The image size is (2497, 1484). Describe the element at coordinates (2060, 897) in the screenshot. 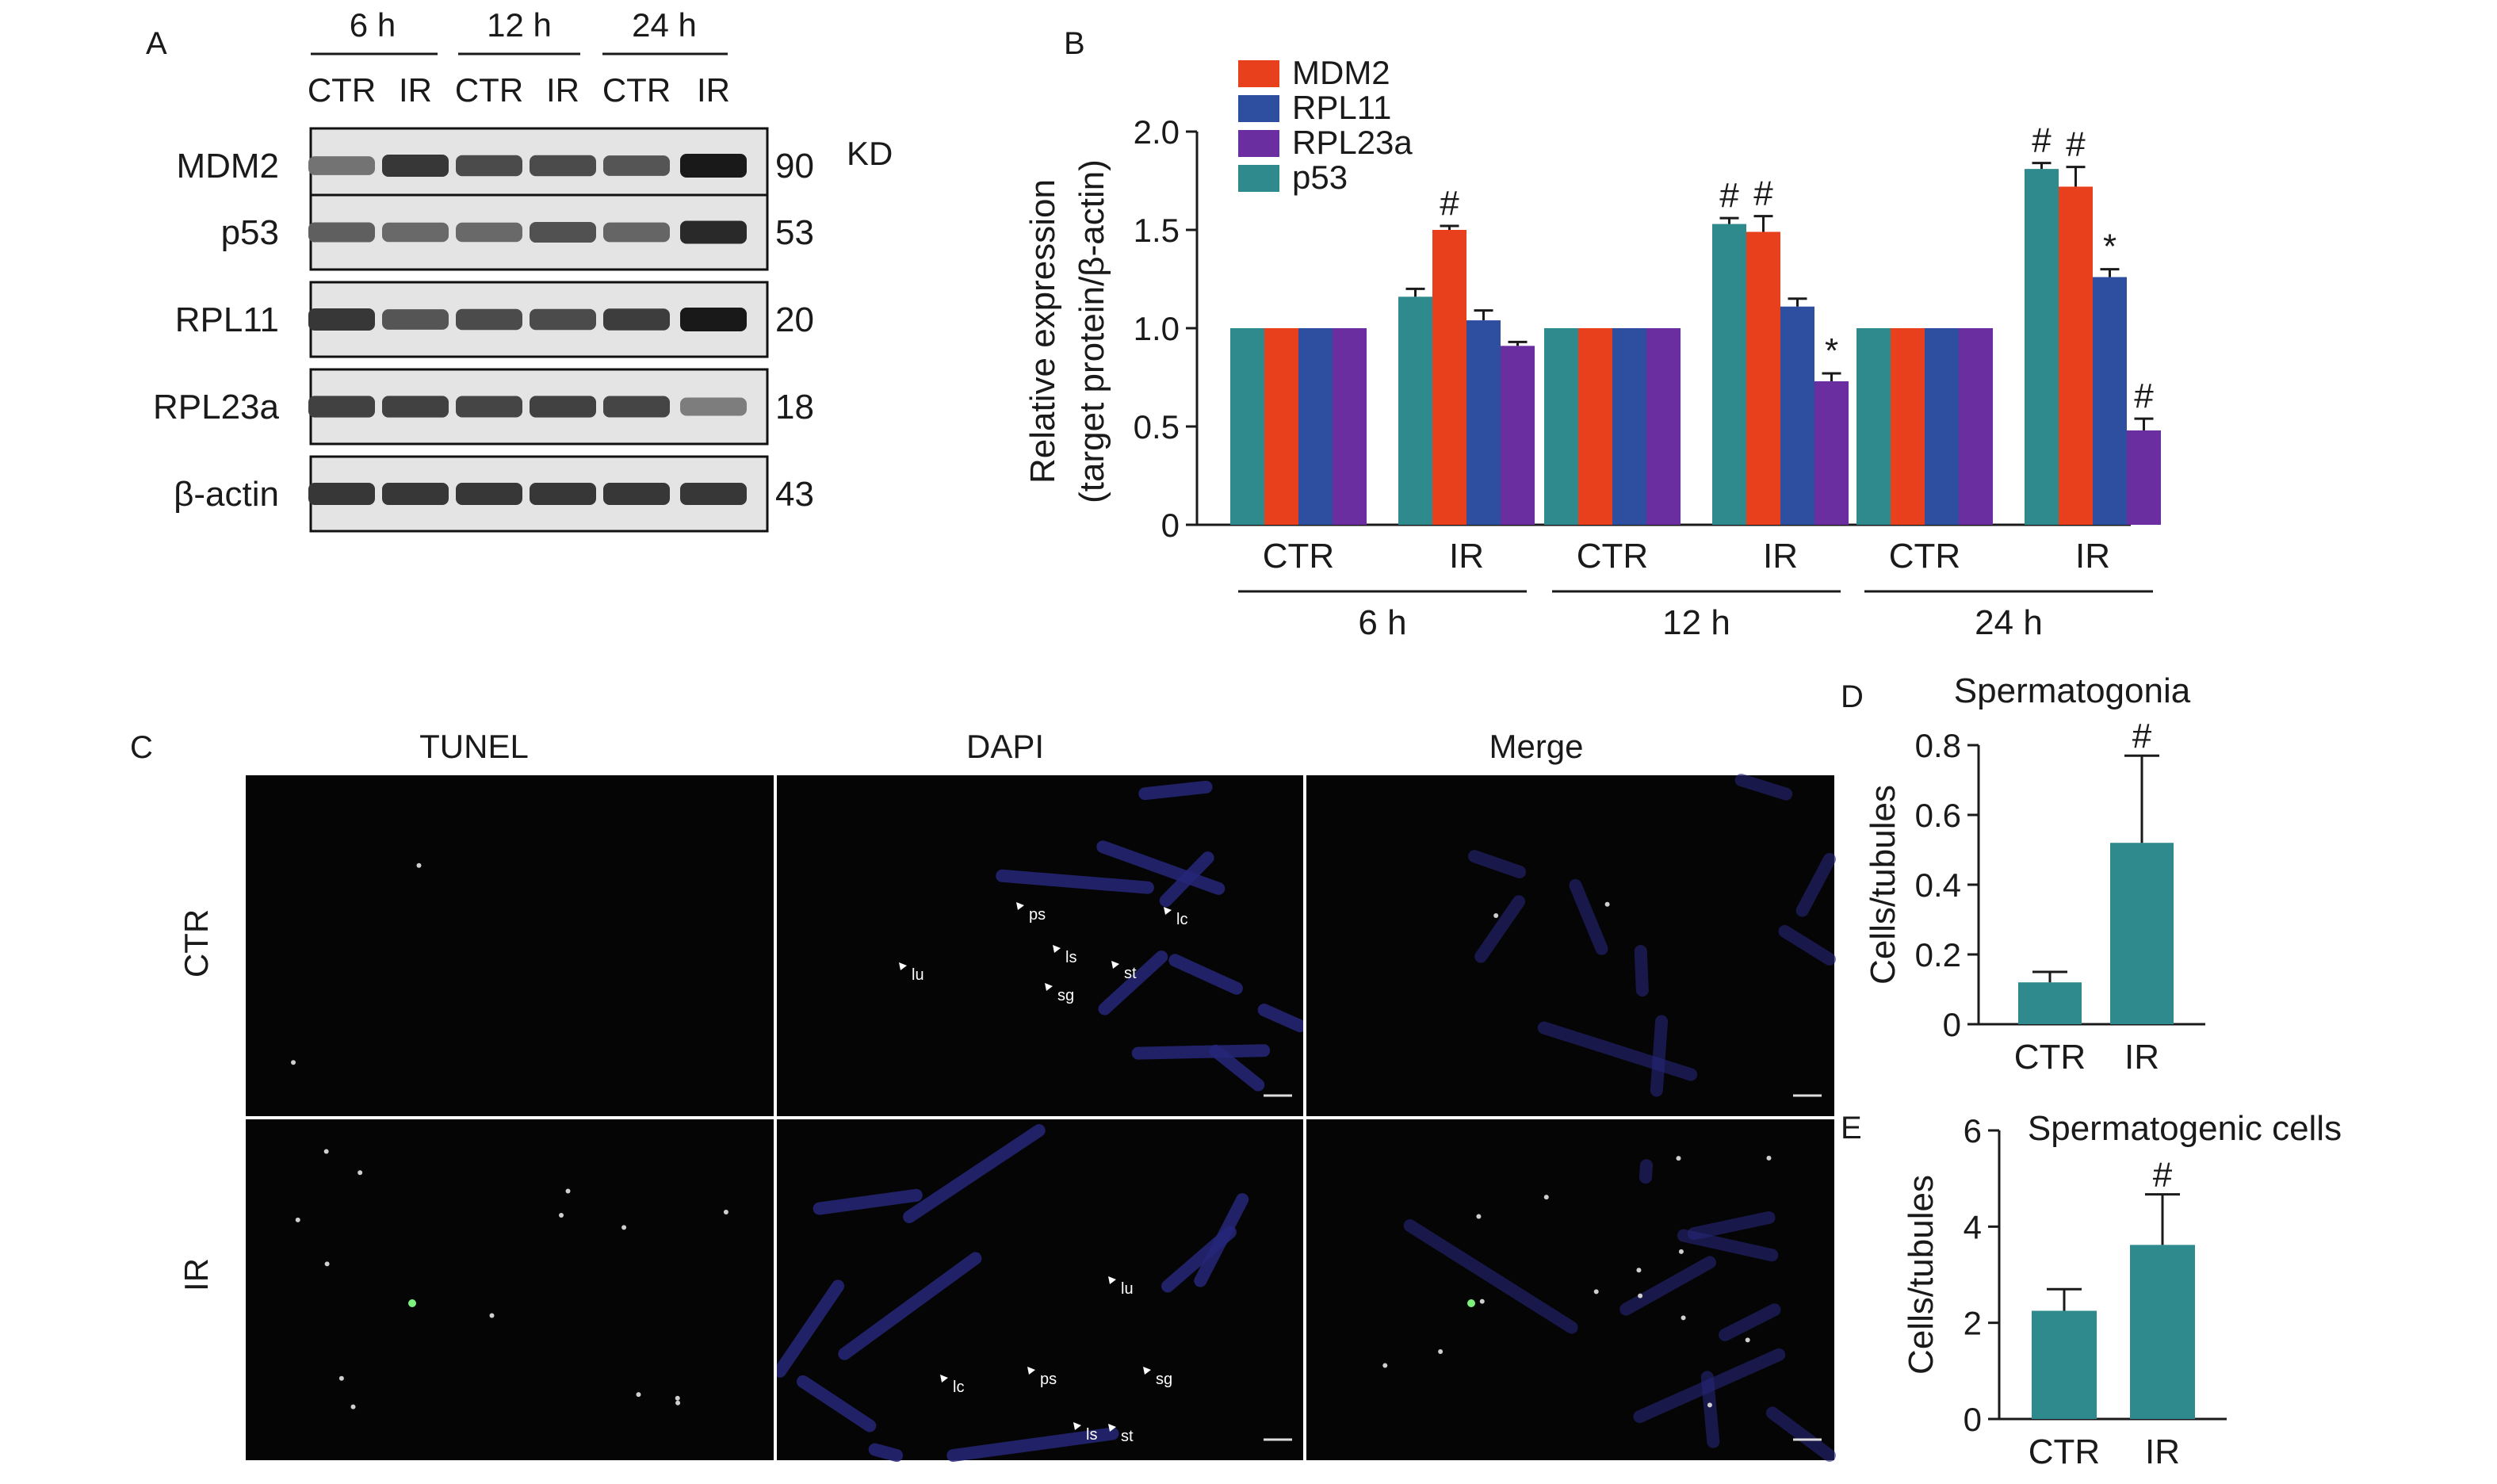

I see `chart-d-plot: 0 0.2 0.4 0.6 0.8 CTR # IR` at that location.